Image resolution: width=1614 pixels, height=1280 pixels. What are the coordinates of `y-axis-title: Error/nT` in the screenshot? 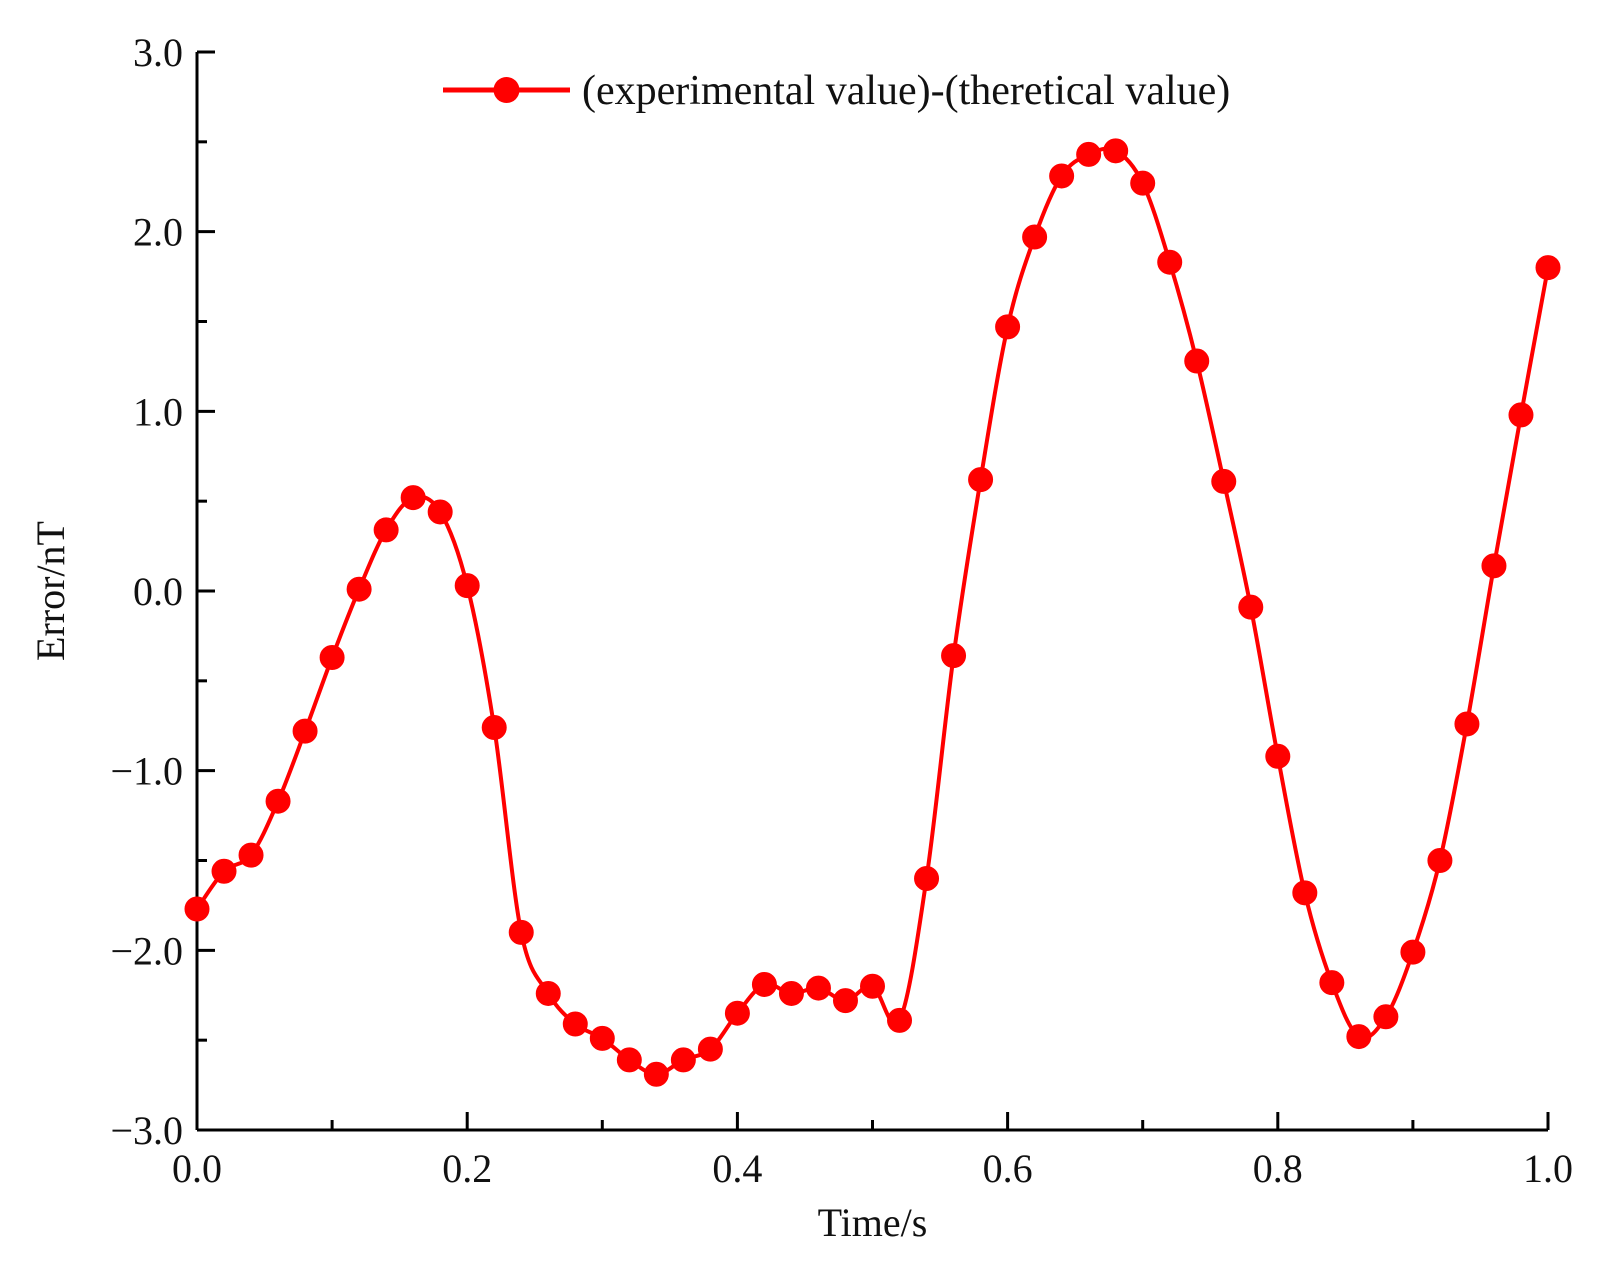 It's located at (50, 591).